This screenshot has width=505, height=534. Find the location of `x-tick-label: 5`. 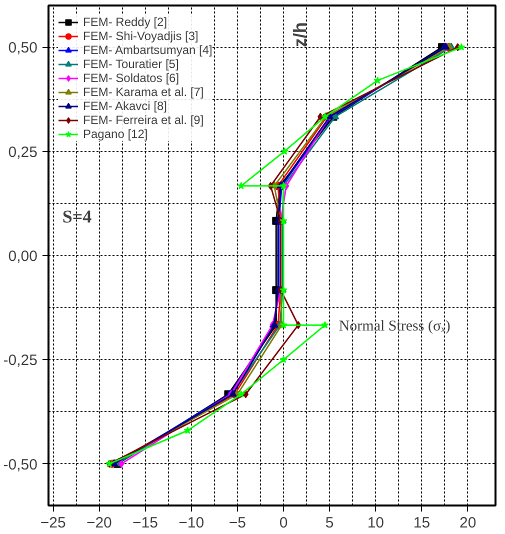

x-tick-label: 5 is located at coordinates (329, 523).